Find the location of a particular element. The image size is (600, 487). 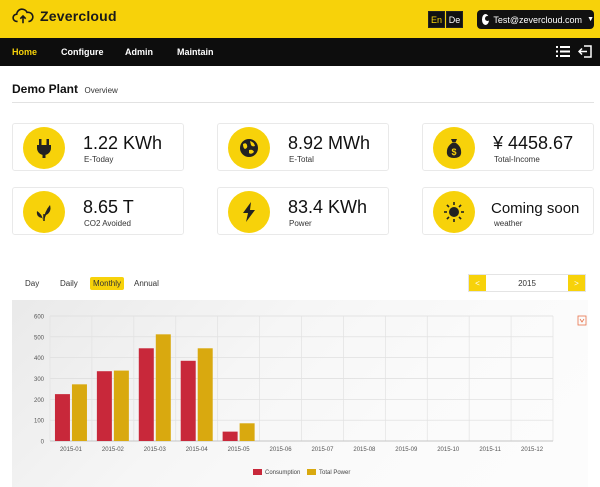

chart-menu-arrow is located at coordinates (582, 320).